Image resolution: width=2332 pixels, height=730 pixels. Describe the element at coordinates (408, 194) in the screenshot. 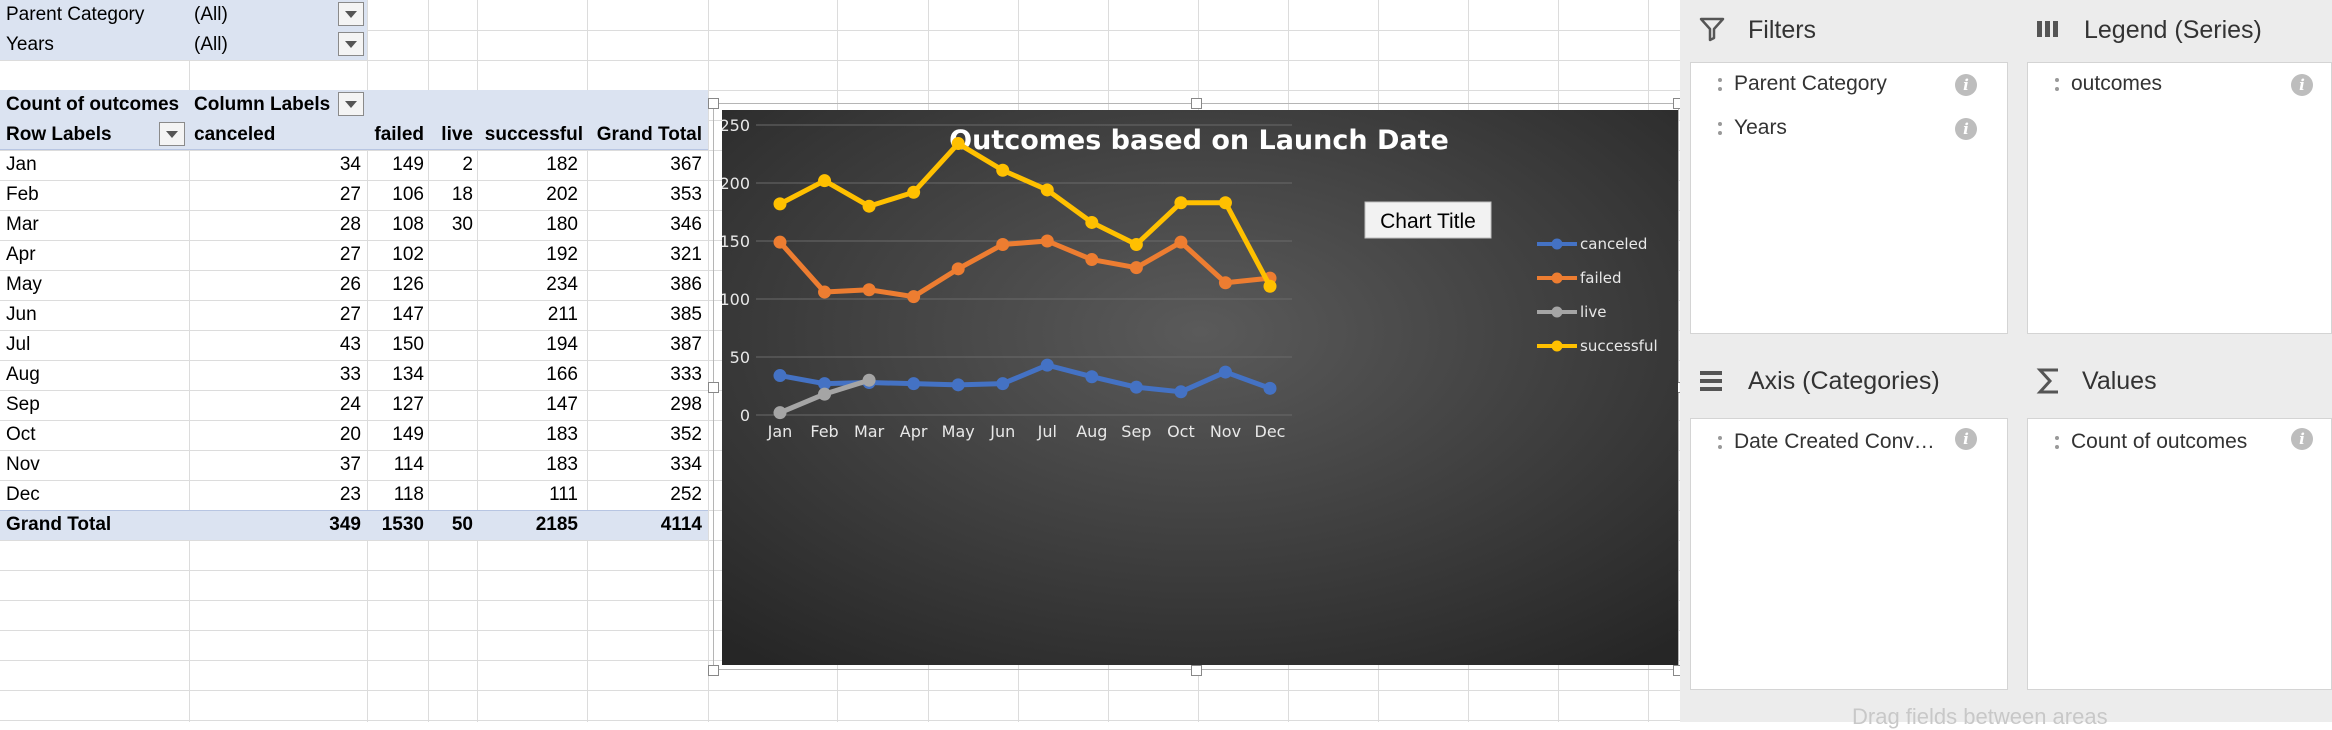

I see `pivot-cell: 106` at that location.